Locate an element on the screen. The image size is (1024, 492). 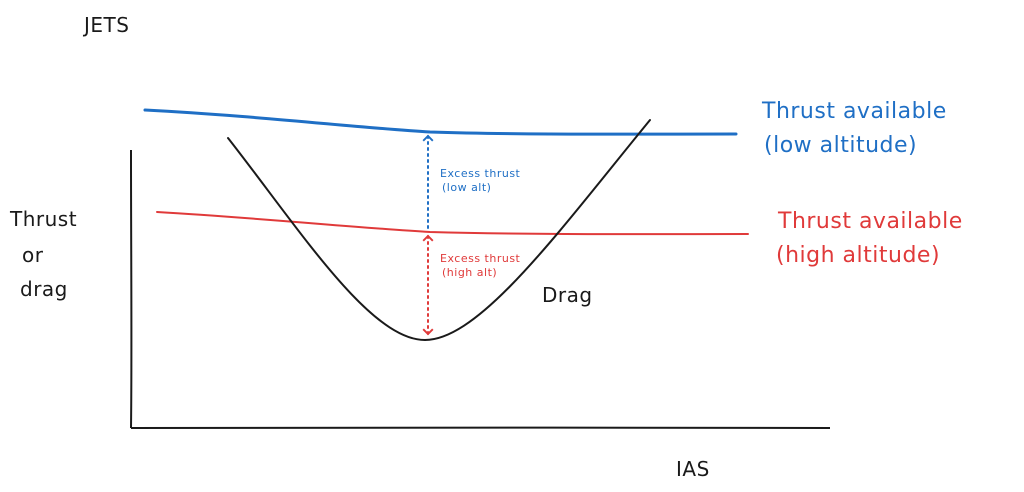
excess-thrust-high-label: Excess thrust (high alt) is located at coordinates (482, 265).